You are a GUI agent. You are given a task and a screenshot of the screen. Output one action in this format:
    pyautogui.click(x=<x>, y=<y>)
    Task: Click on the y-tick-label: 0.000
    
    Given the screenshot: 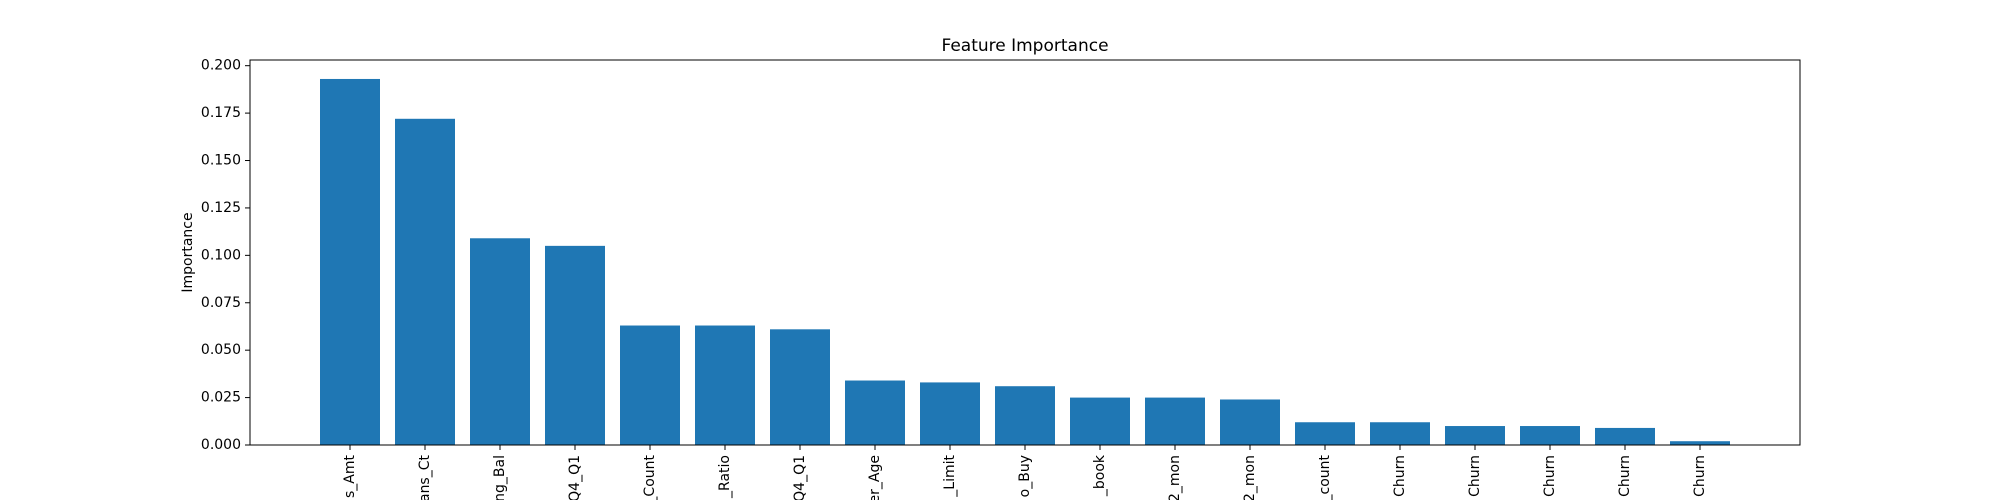 What is the action you would take?
    pyautogui.click(x=221, y=445)
    